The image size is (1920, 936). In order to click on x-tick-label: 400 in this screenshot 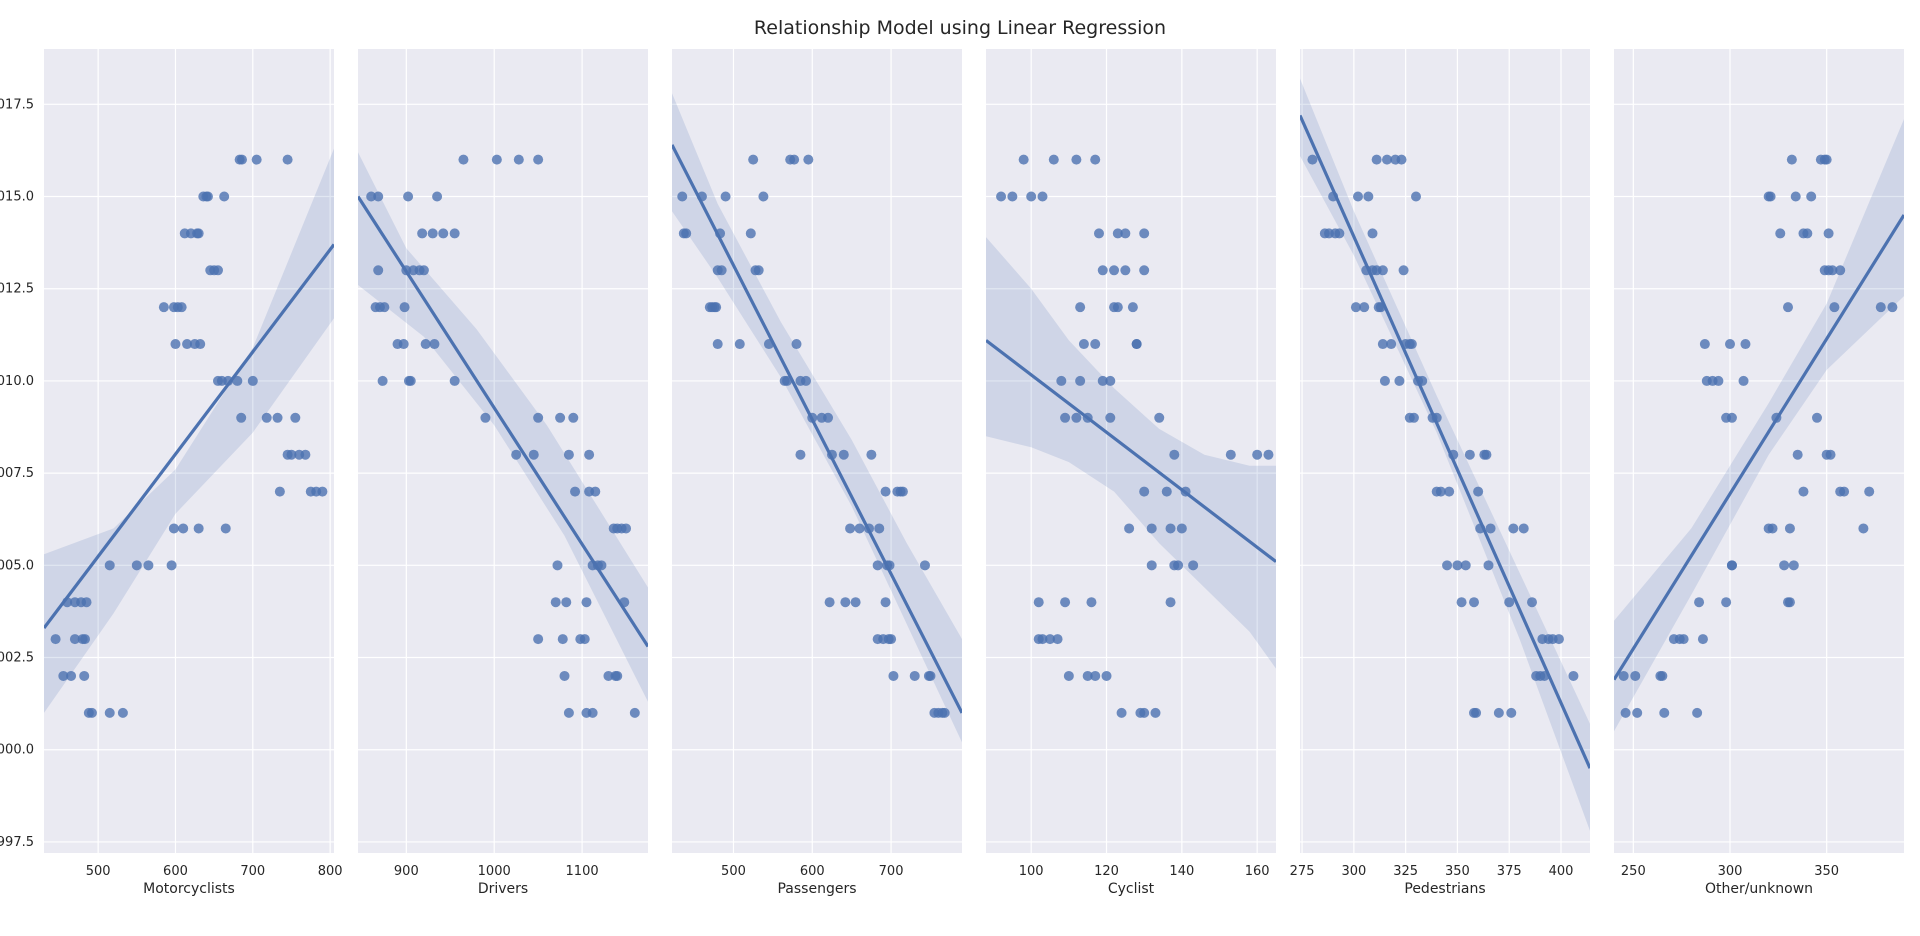, I will do `click(1561, 871)`.